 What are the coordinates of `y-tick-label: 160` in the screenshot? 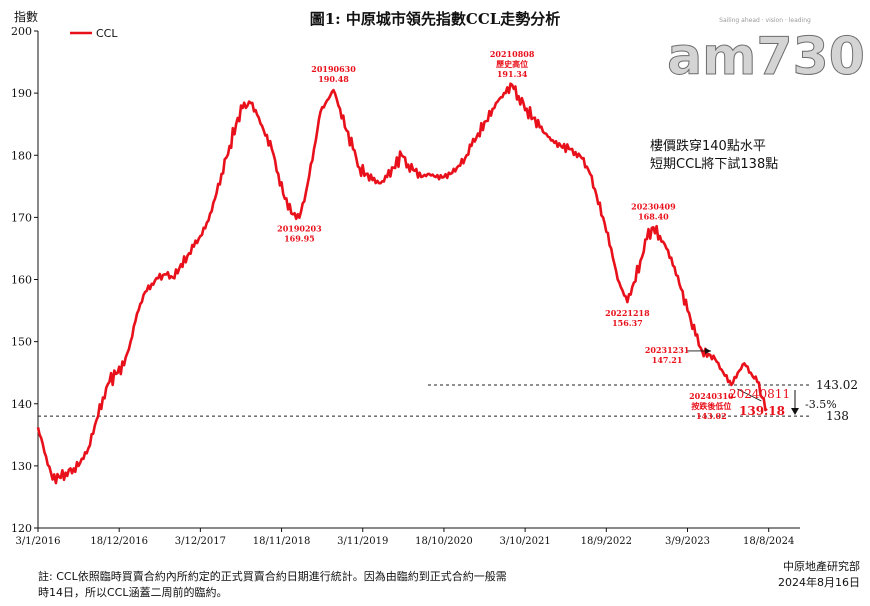 It's located at (21, 280).